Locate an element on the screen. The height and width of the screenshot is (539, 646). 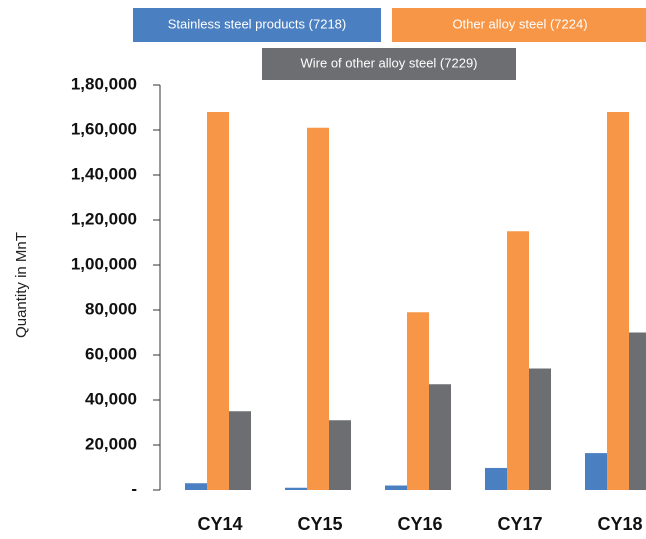
y-tick-label: 20,000 is located at coordinates (111, 443).